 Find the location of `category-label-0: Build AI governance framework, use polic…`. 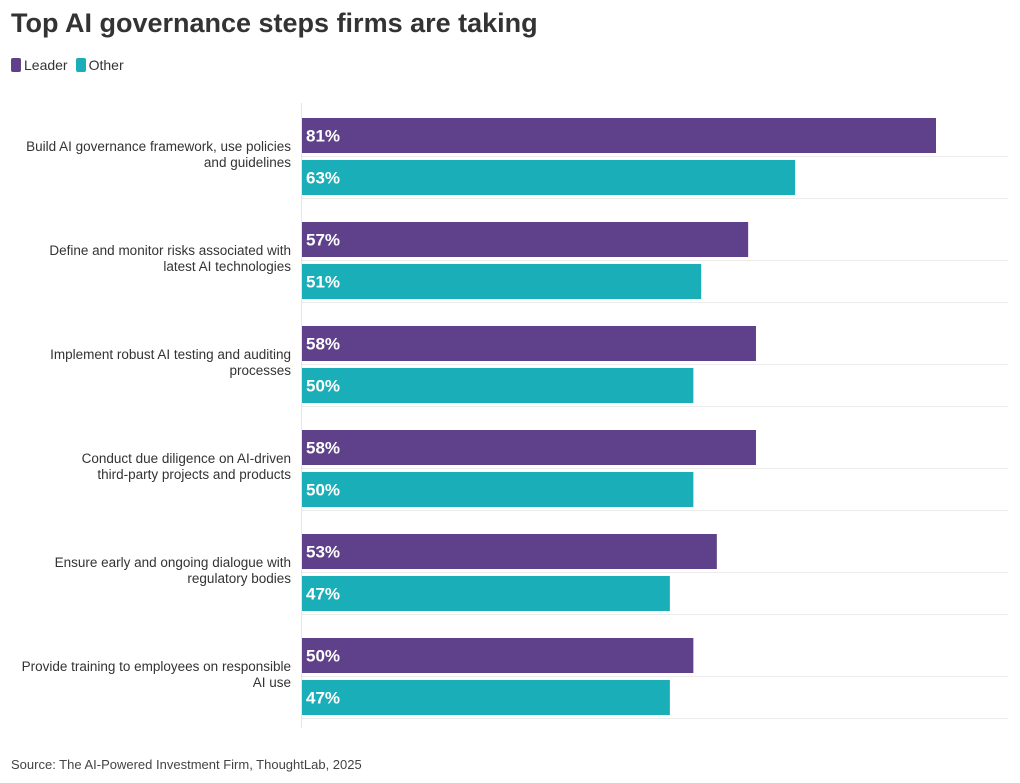

category-label-0: Build AI governance framework, use polic… is located at coordinates (146, 155).